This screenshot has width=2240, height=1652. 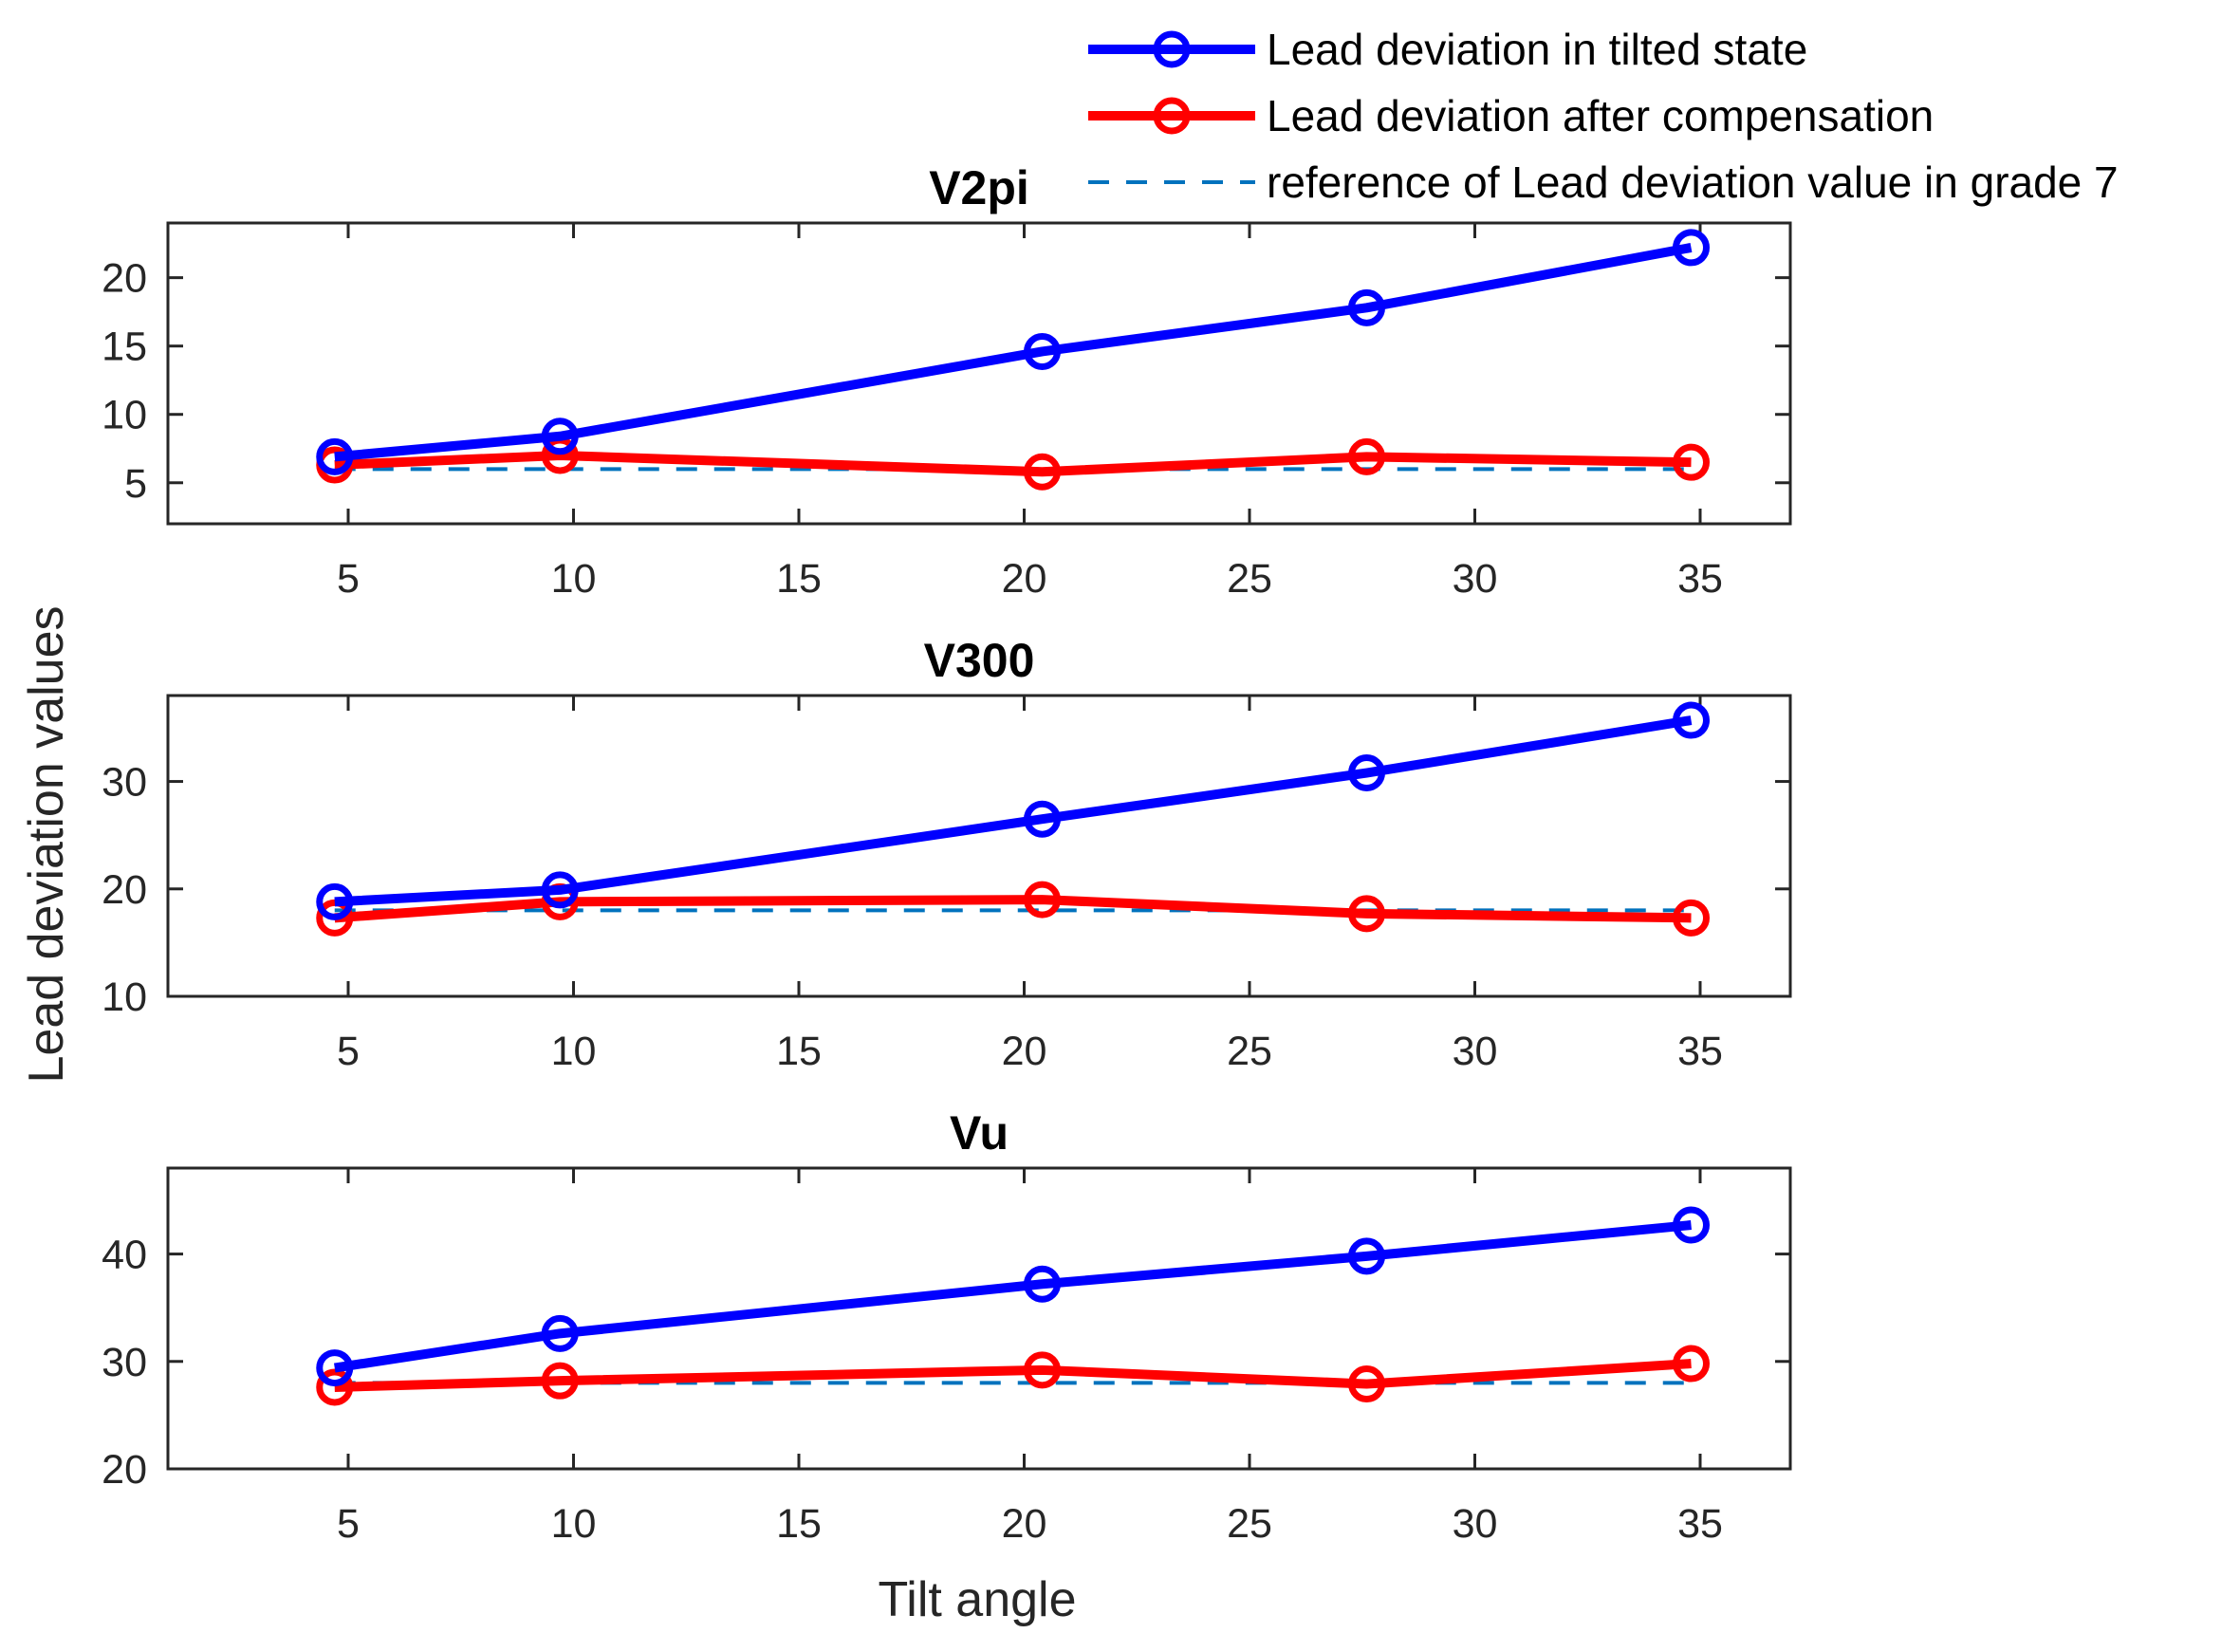 I want to click on y-tick-label: 40, so click(x=124, y=1255).